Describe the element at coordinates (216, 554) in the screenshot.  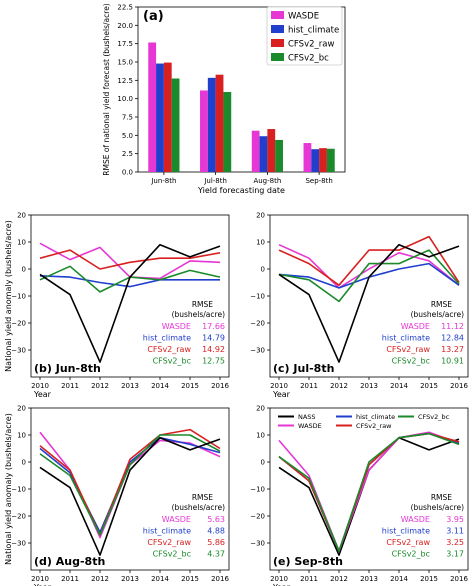
I see `rmse-value: 4.37` at that location.